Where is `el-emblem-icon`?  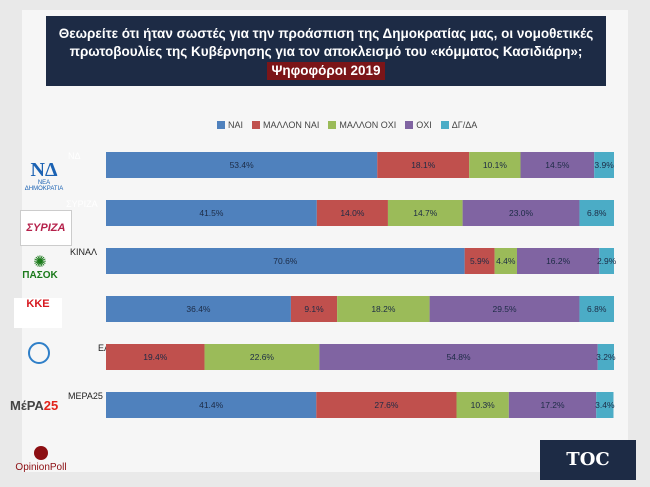
el-emblem-icon is located at coordinates (39, 353).